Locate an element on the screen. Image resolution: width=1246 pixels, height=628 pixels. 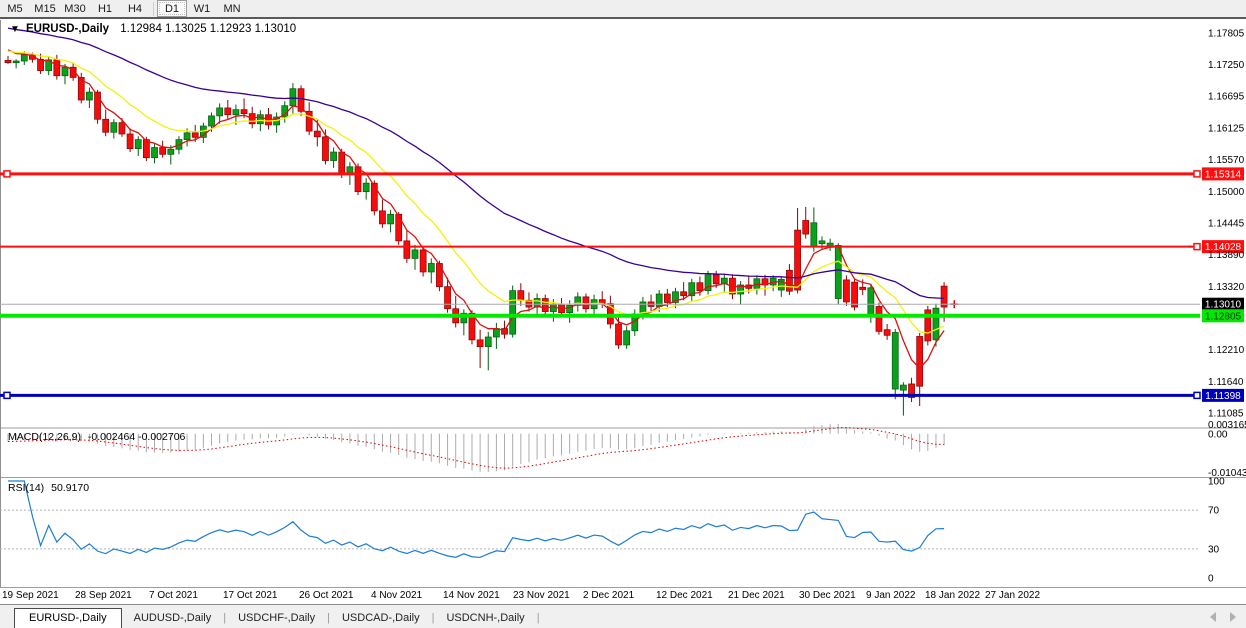
price-axis-label: 1.17250 is located at coordinates (1226, 65).